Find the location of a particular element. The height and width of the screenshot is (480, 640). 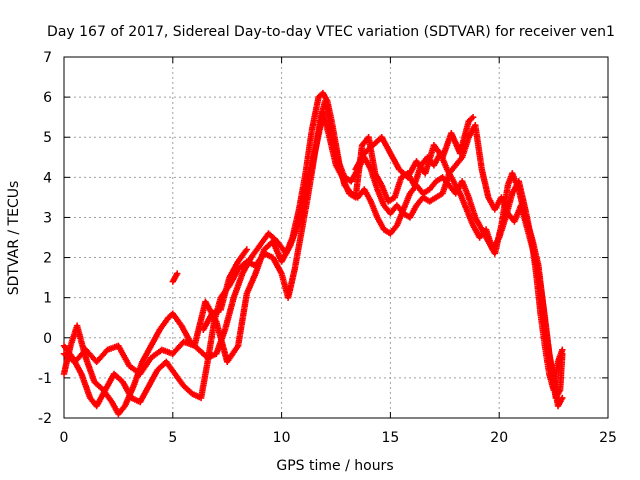

x-tick-label: 15 is located at coordinates (390, 438).